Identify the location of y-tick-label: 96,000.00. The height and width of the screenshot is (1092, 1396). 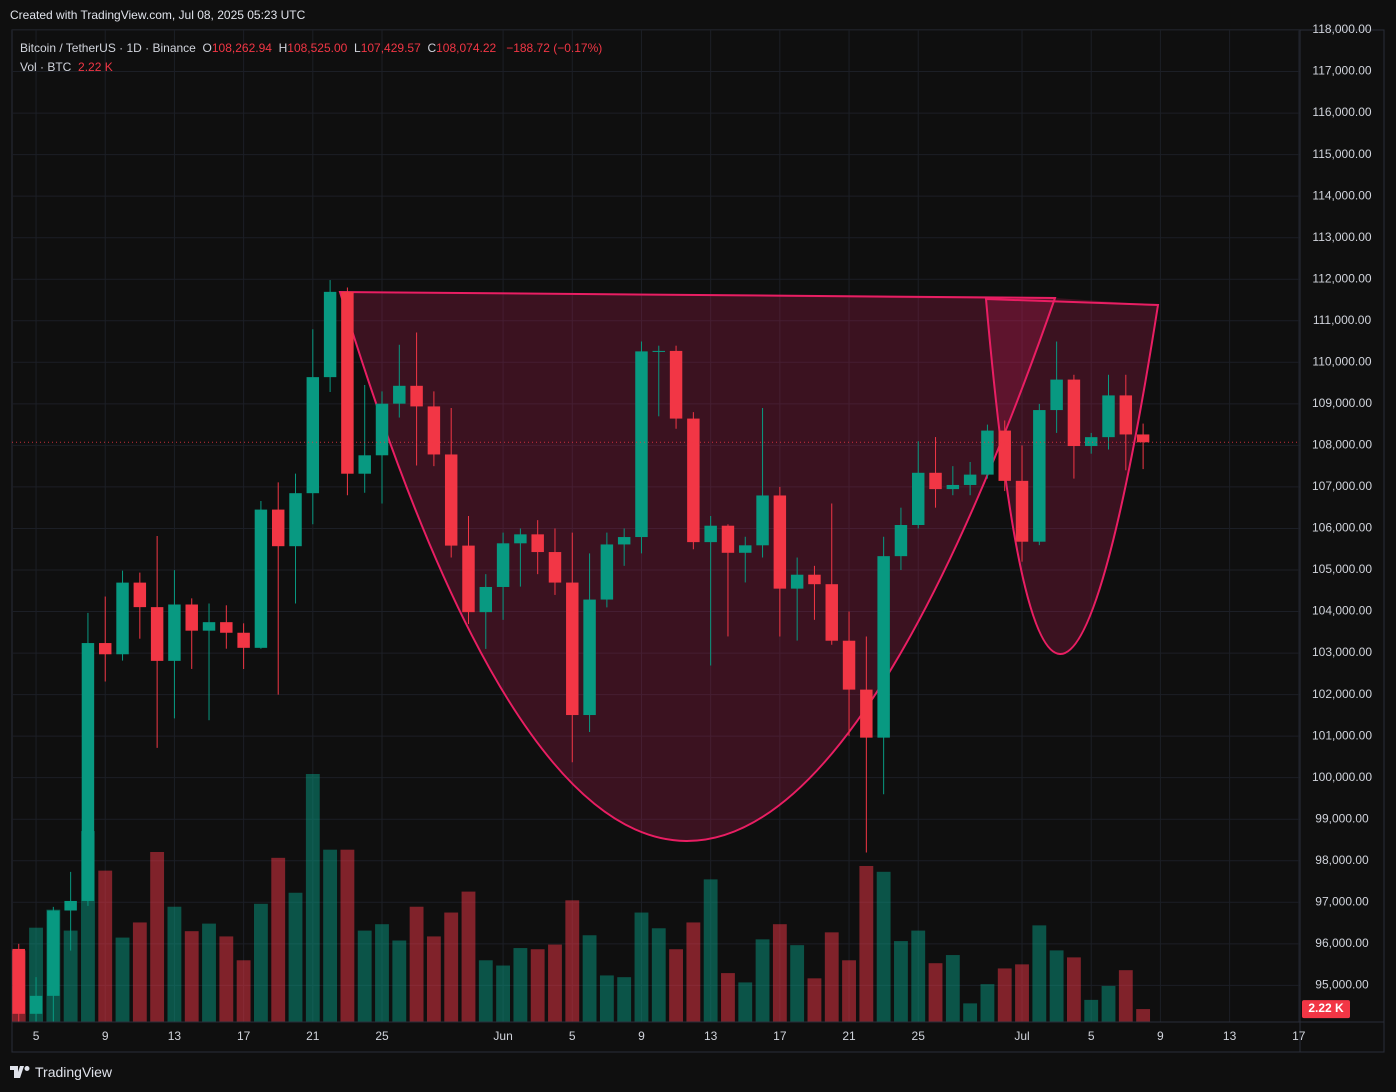
(1342, 943).